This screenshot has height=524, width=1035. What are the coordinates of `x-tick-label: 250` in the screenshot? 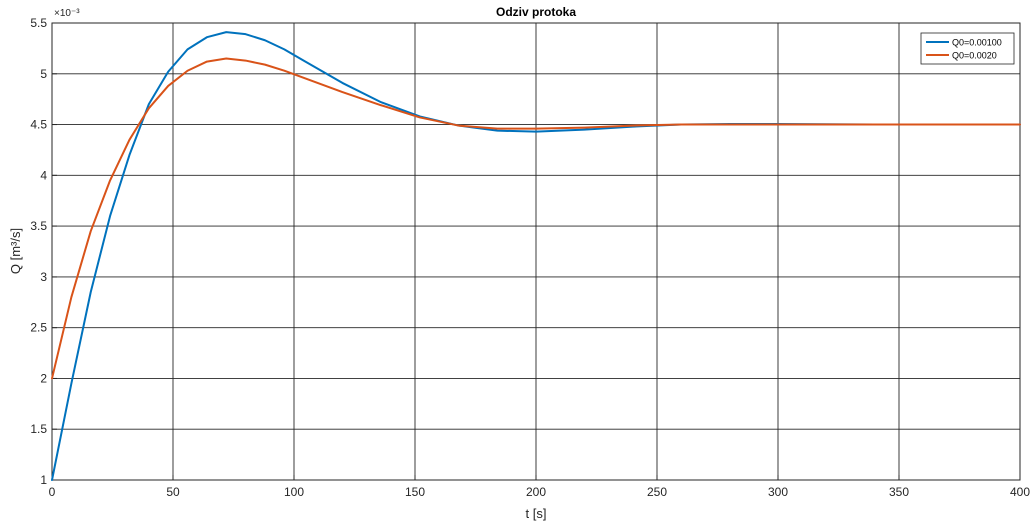 It's located at (657, 492).